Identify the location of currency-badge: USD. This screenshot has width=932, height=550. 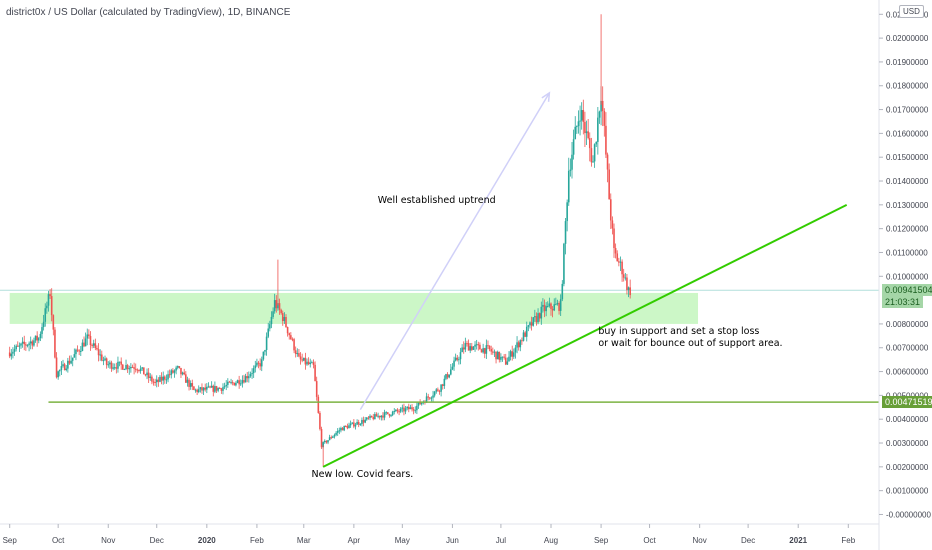
(911, 11).